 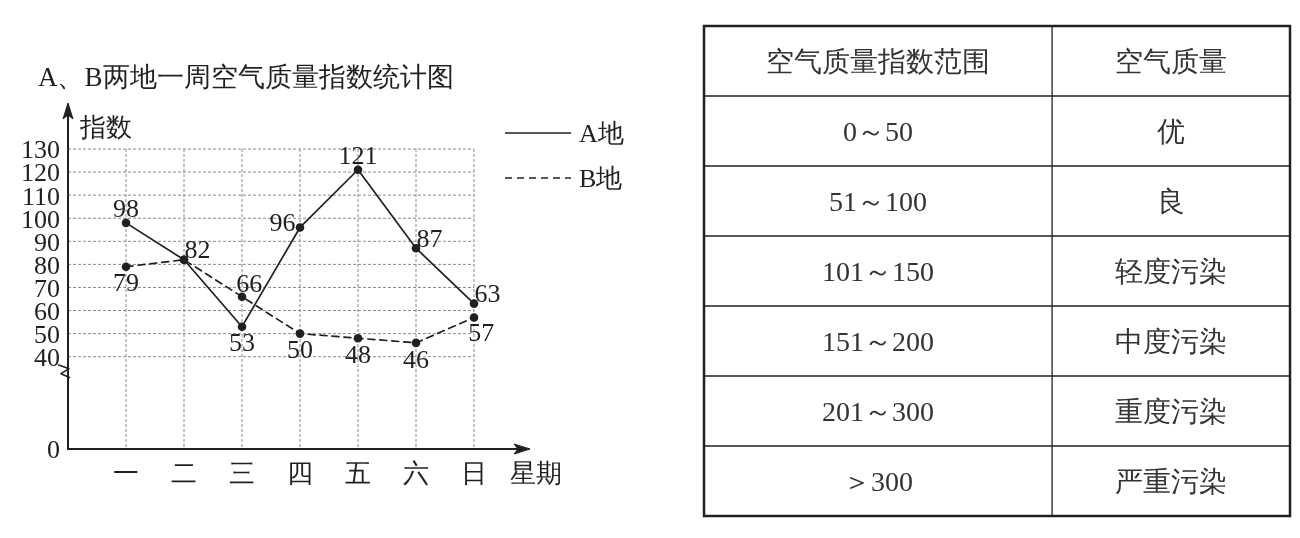 I want to click on x-tick-label: 日, so click(x=474, y=473).